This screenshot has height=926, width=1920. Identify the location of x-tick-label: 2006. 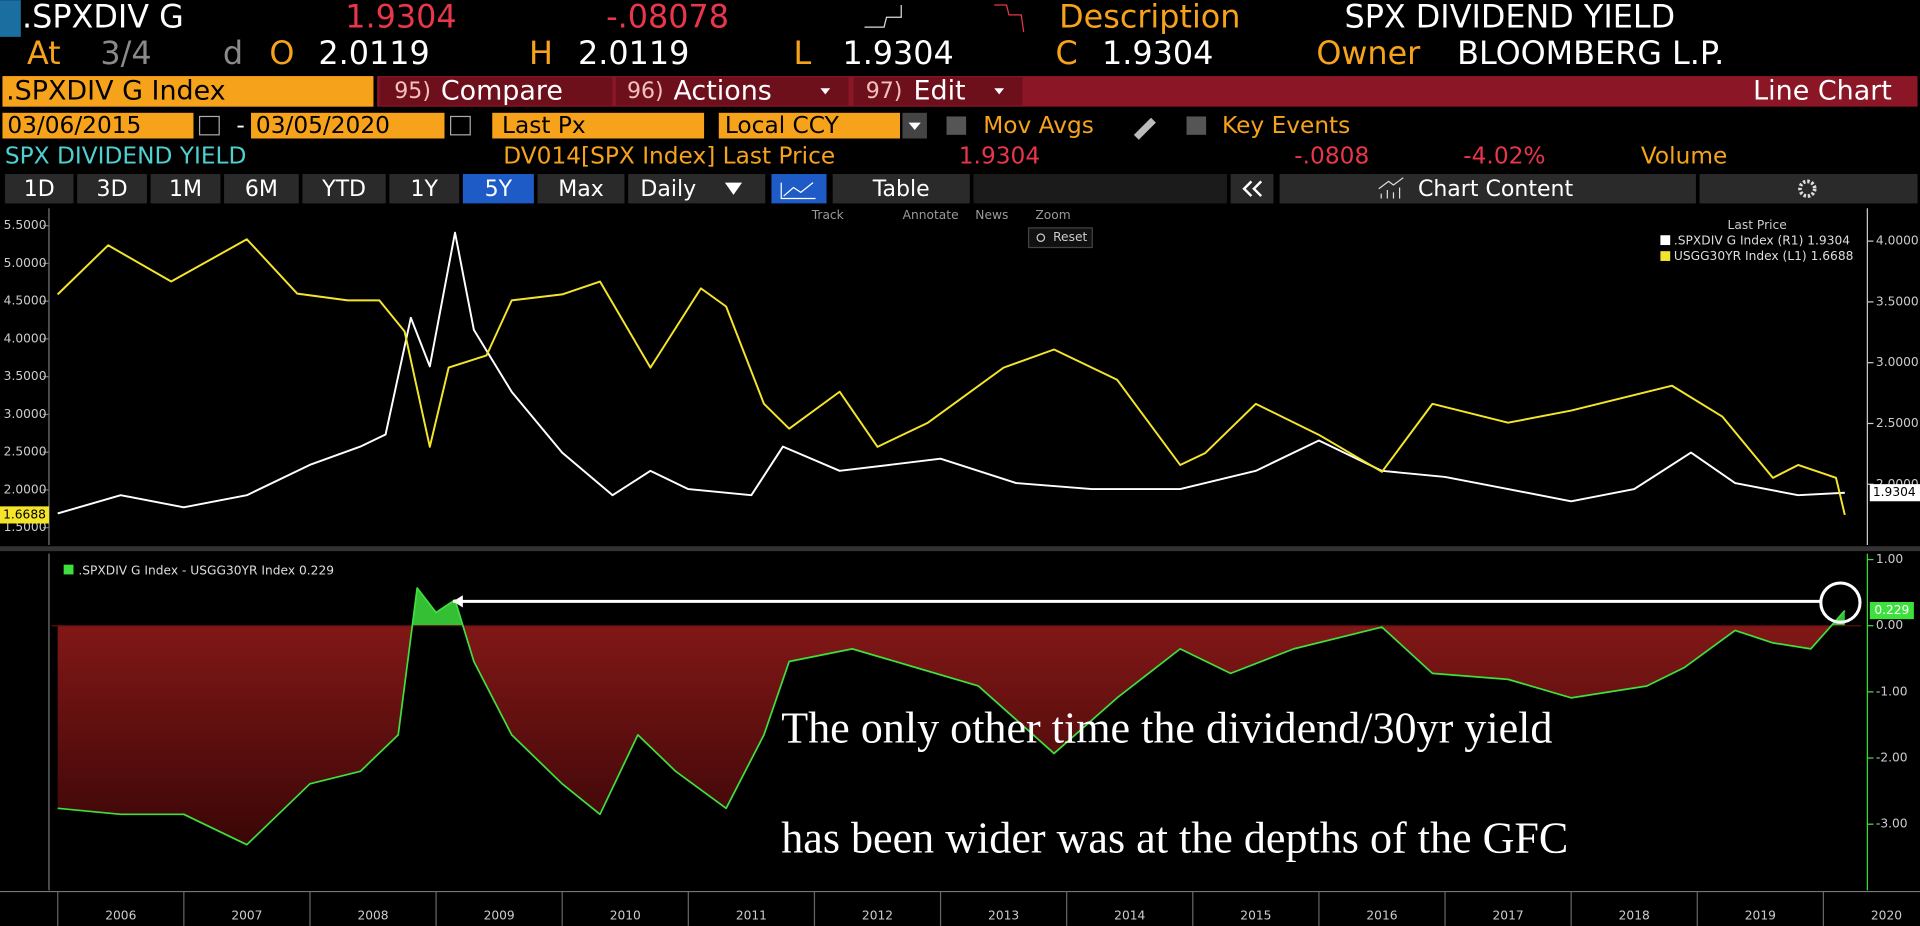
(120, 916).